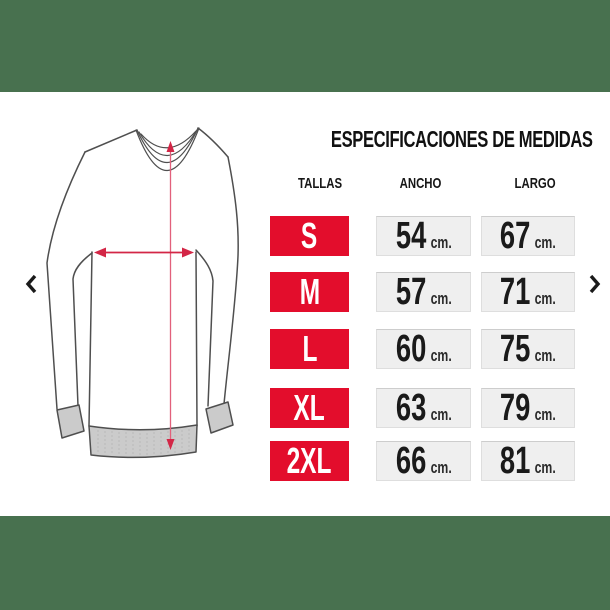 This screenshot has height=610, width=610. Describe the element at coordinates (528, 236) in the screenshot. I see `largo-cell-s: 67 cm.` at that location.